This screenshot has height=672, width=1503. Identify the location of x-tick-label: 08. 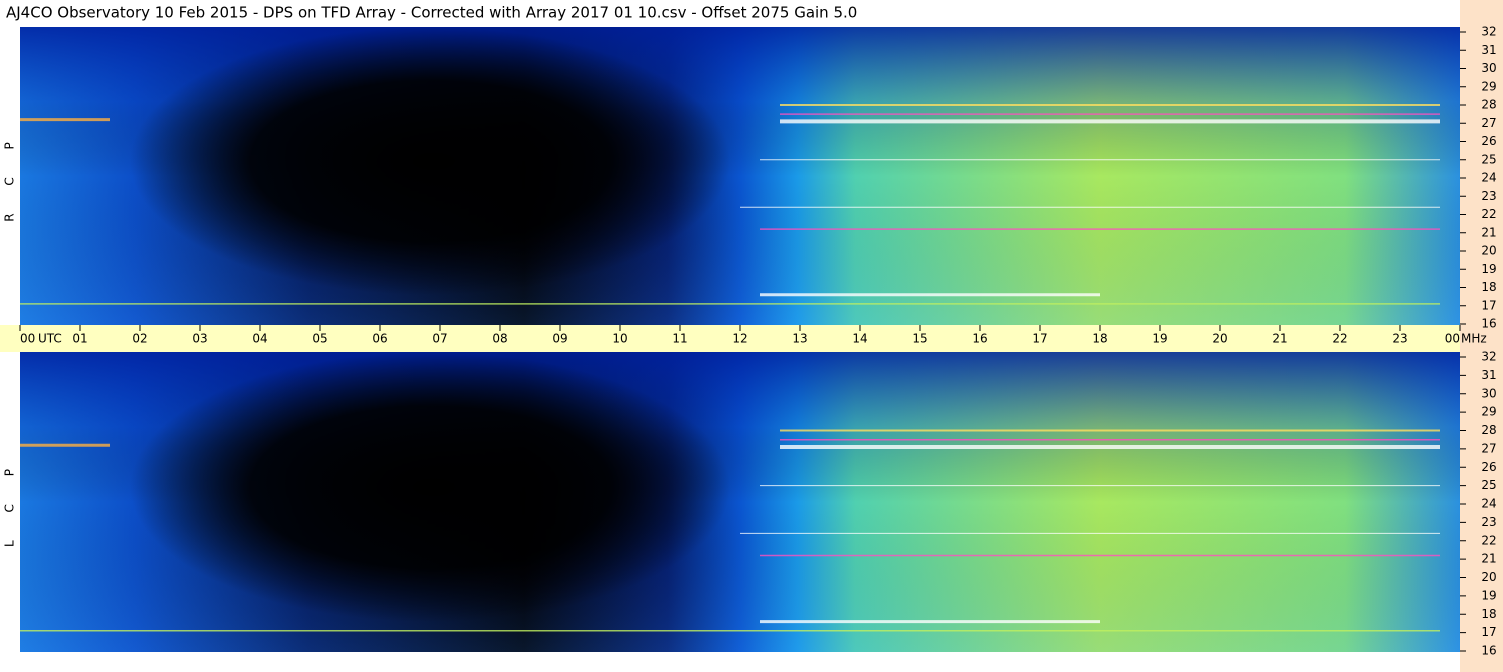
(499, 339).